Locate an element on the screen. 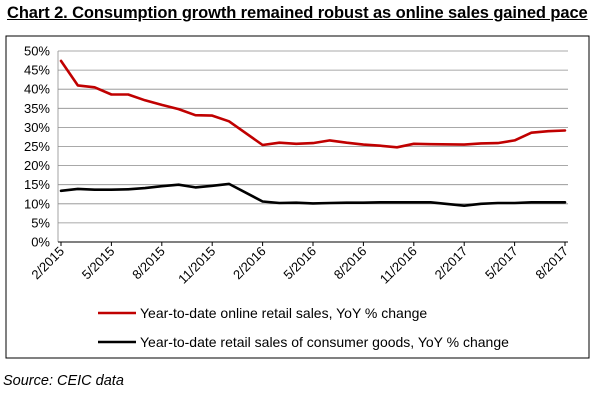 Image resolution: width=600 pixels, height=402 pixels. source-note: Source: CEIC data is located at coordinates (63, 381).